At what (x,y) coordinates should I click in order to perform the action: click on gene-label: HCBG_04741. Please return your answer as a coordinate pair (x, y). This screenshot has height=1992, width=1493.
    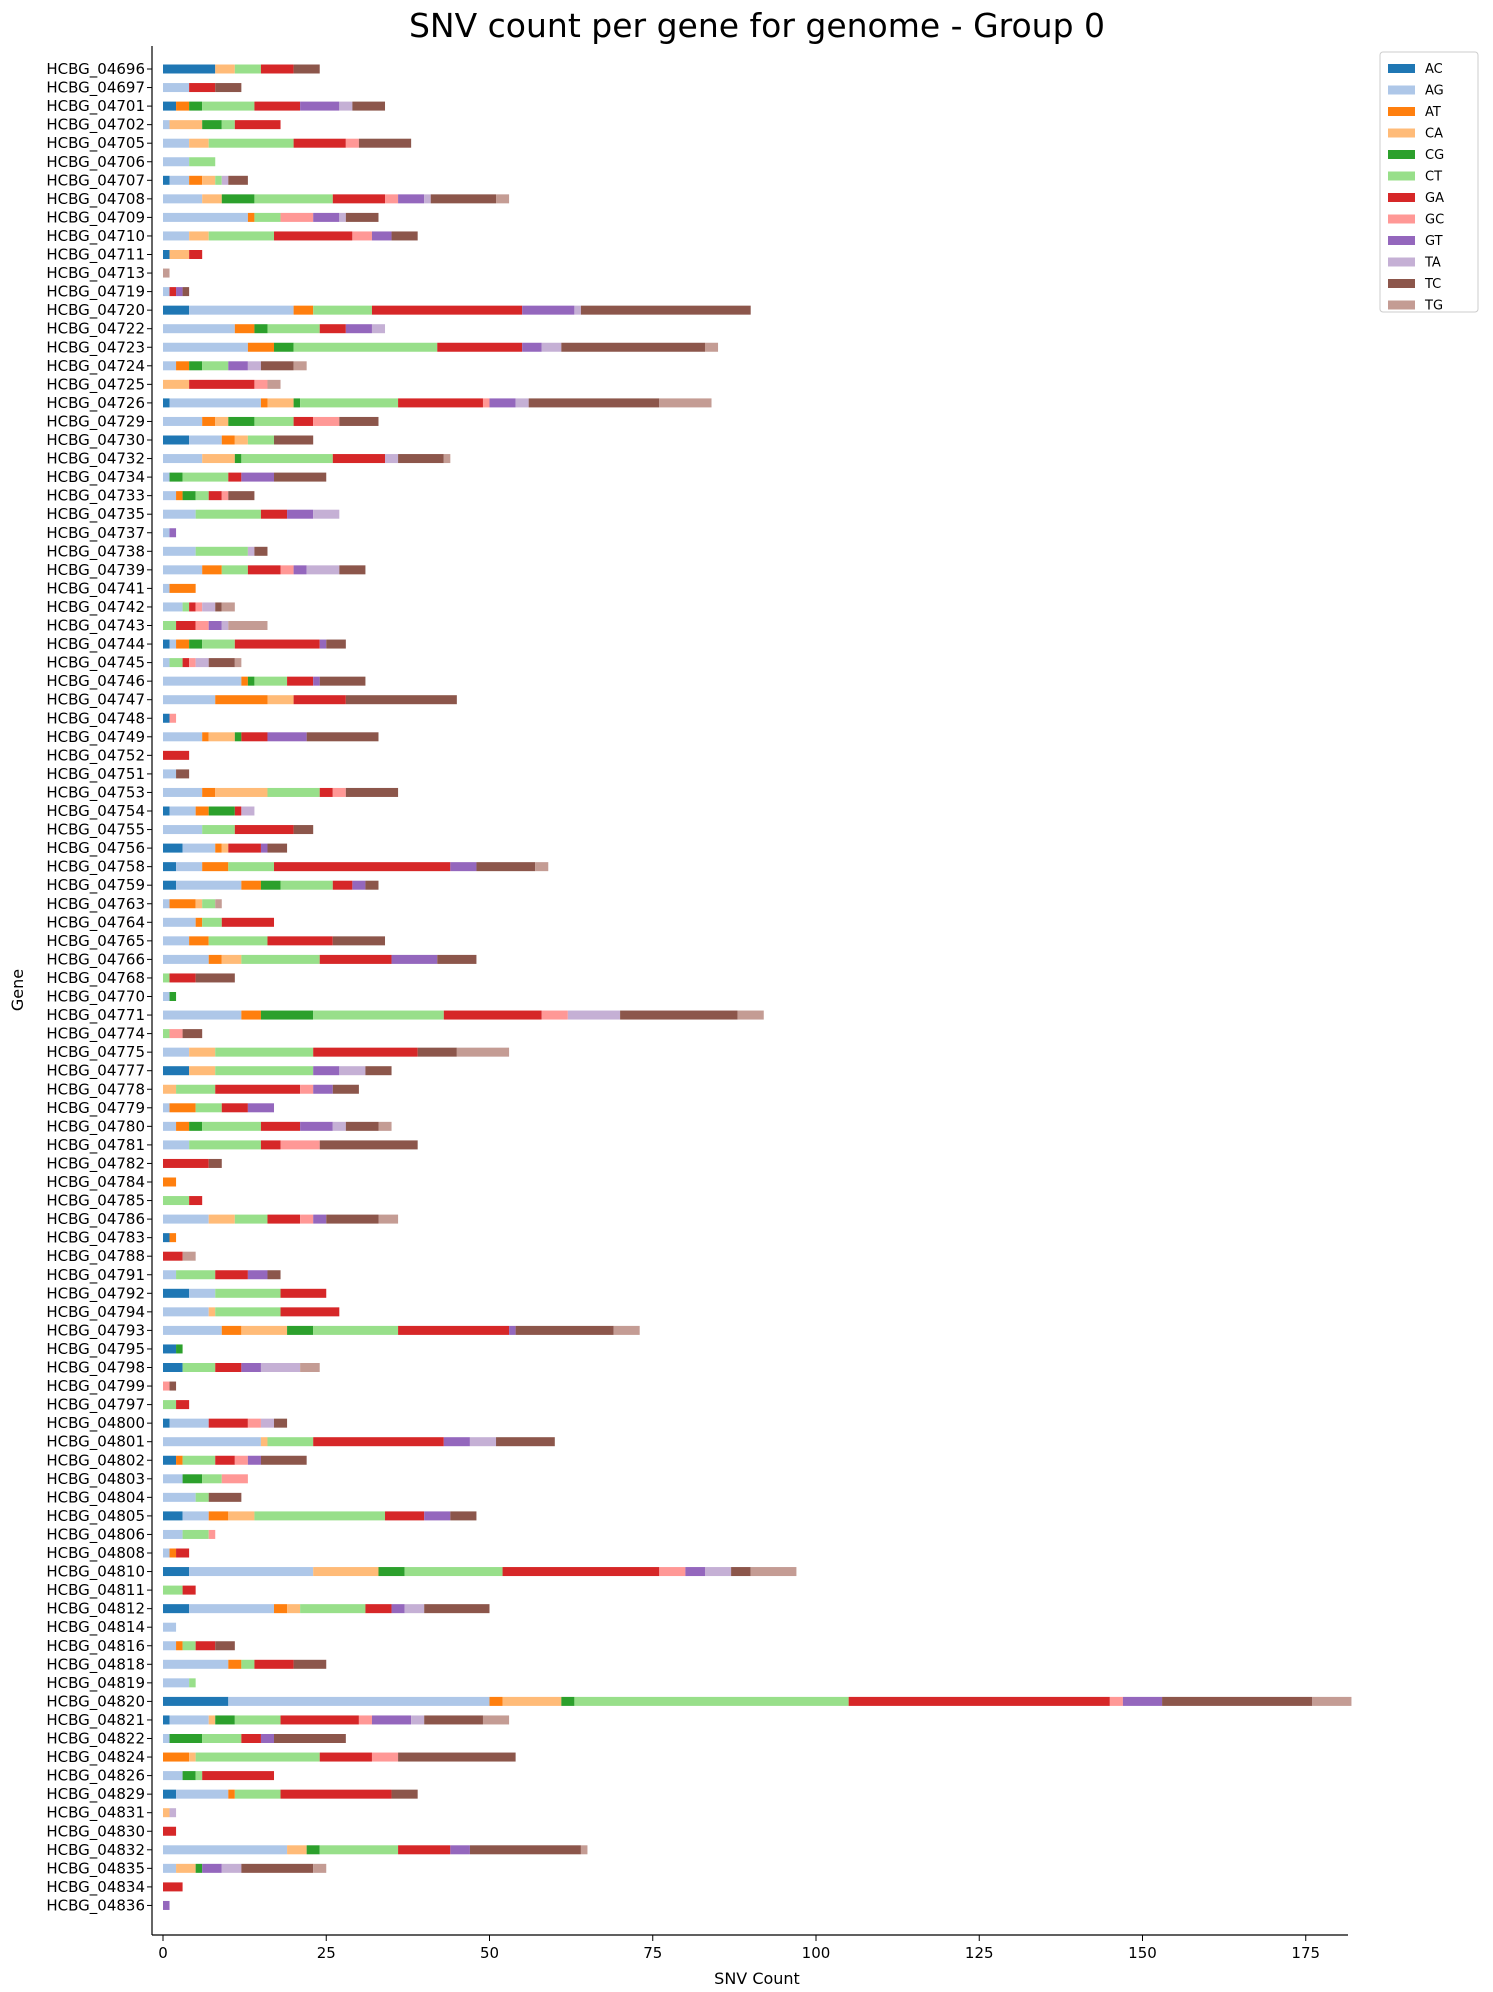
    Looking at the image, I should click on (95, 588).